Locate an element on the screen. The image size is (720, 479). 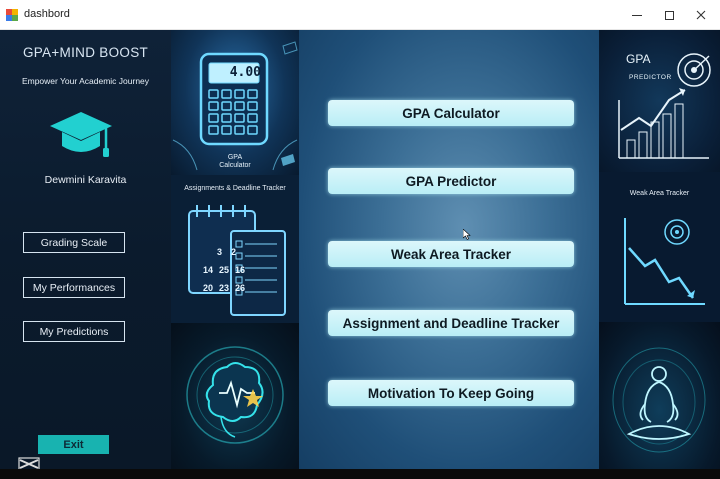
meditation-image is located at coordinates (659, 395).